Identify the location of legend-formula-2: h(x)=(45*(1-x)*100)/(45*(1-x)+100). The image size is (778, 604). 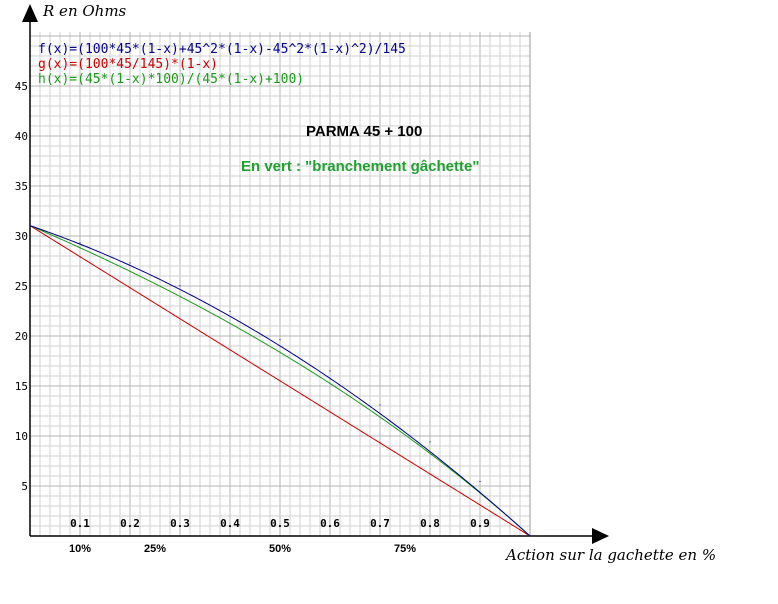
(171, 79).